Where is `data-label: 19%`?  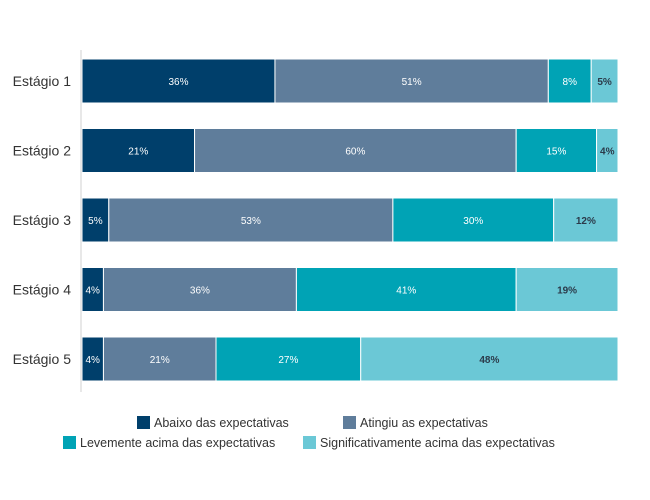 data-label: 19% is located at coordinates (567, 291).